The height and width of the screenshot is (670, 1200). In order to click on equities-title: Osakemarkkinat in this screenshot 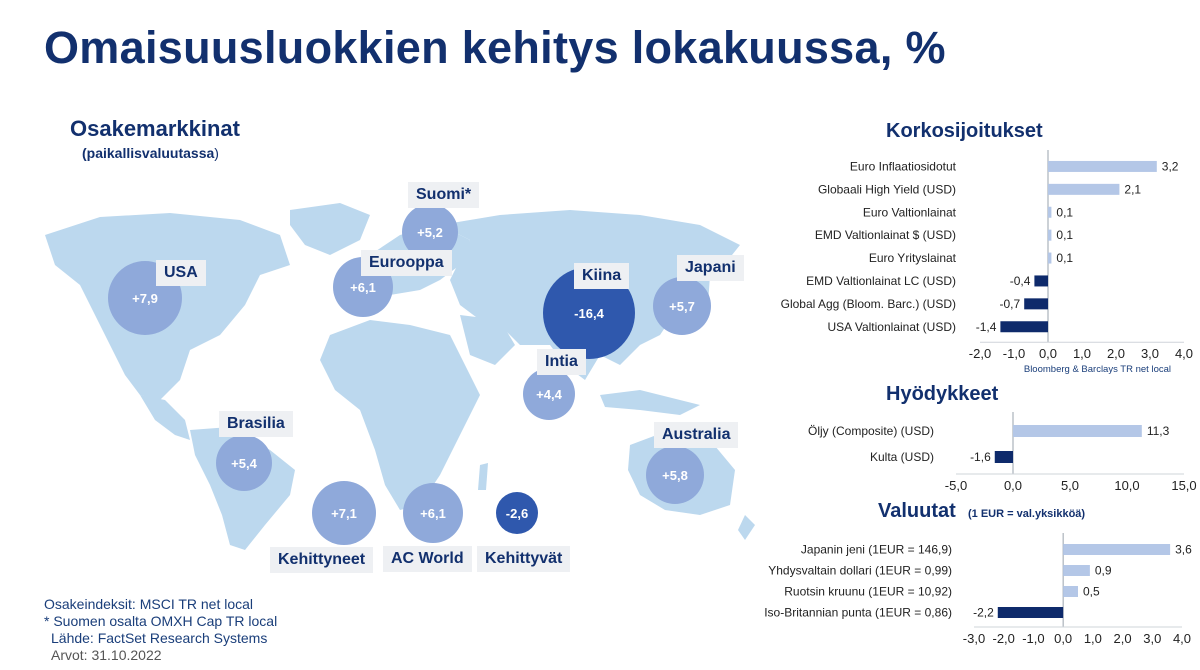, I will do `click(155, 128)`.